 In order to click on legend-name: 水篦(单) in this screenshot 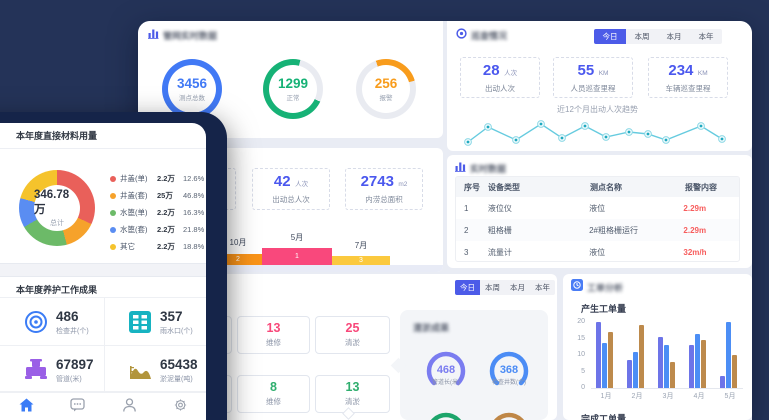, I will do `click(134, 212)`.